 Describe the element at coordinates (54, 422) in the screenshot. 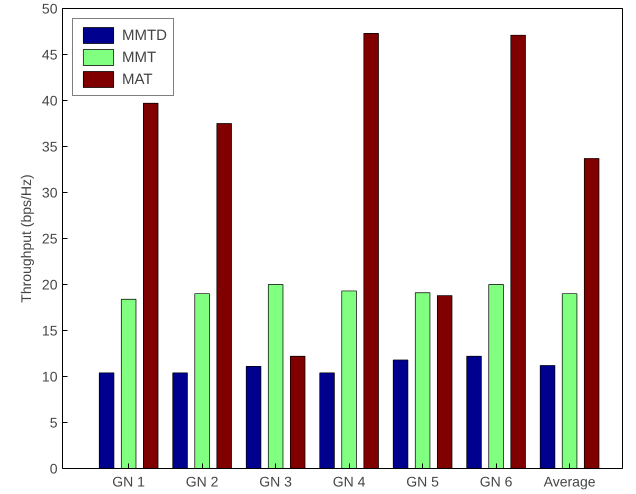

I see `y-tick-label: 5` at that location.